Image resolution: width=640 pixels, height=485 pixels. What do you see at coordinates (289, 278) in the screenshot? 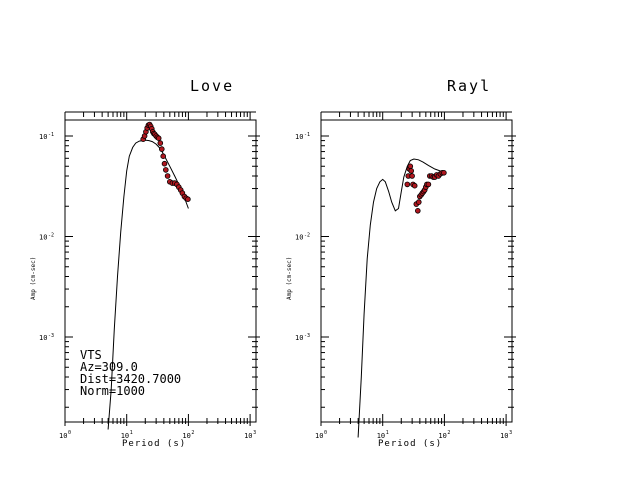
I see `rayl-ylabel: Amp (cm-sec)` at bounding box center [289, 278].